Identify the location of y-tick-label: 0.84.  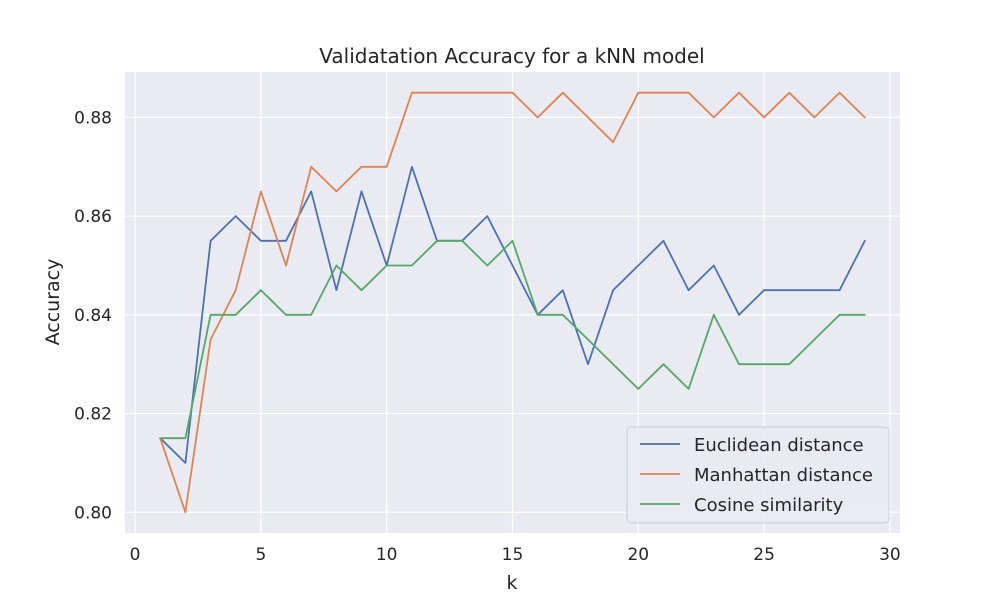
(93, 316).